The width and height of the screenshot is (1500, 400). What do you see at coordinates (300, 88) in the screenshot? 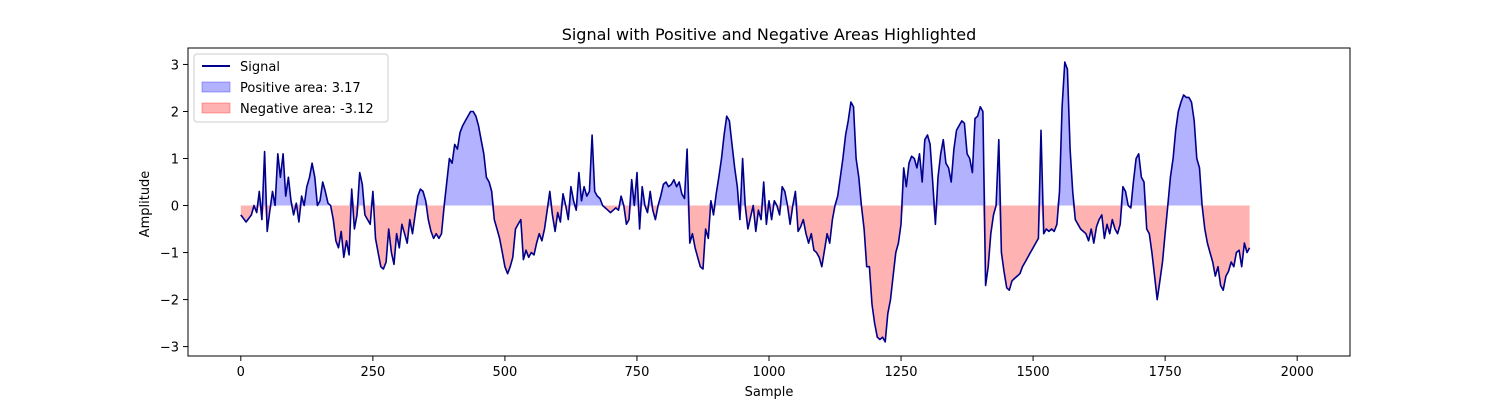
I see `legend-positive-label: Positive area: 3.17` at bounding box center [300, 88].